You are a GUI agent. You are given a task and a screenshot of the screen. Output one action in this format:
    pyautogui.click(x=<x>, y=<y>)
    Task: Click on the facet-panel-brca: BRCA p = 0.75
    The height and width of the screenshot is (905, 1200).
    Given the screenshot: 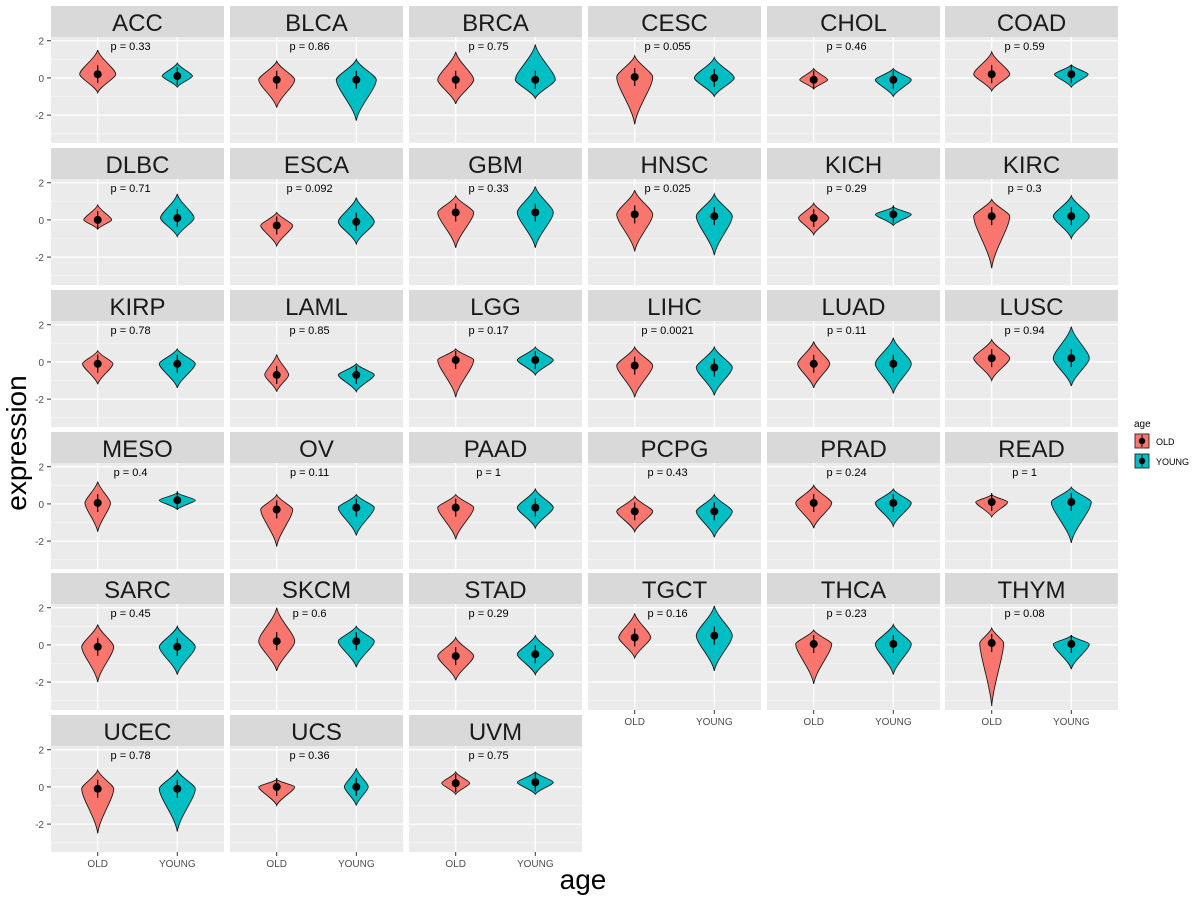 What is the action you would take?
    pyautogui.click(x=495, y=74)
    